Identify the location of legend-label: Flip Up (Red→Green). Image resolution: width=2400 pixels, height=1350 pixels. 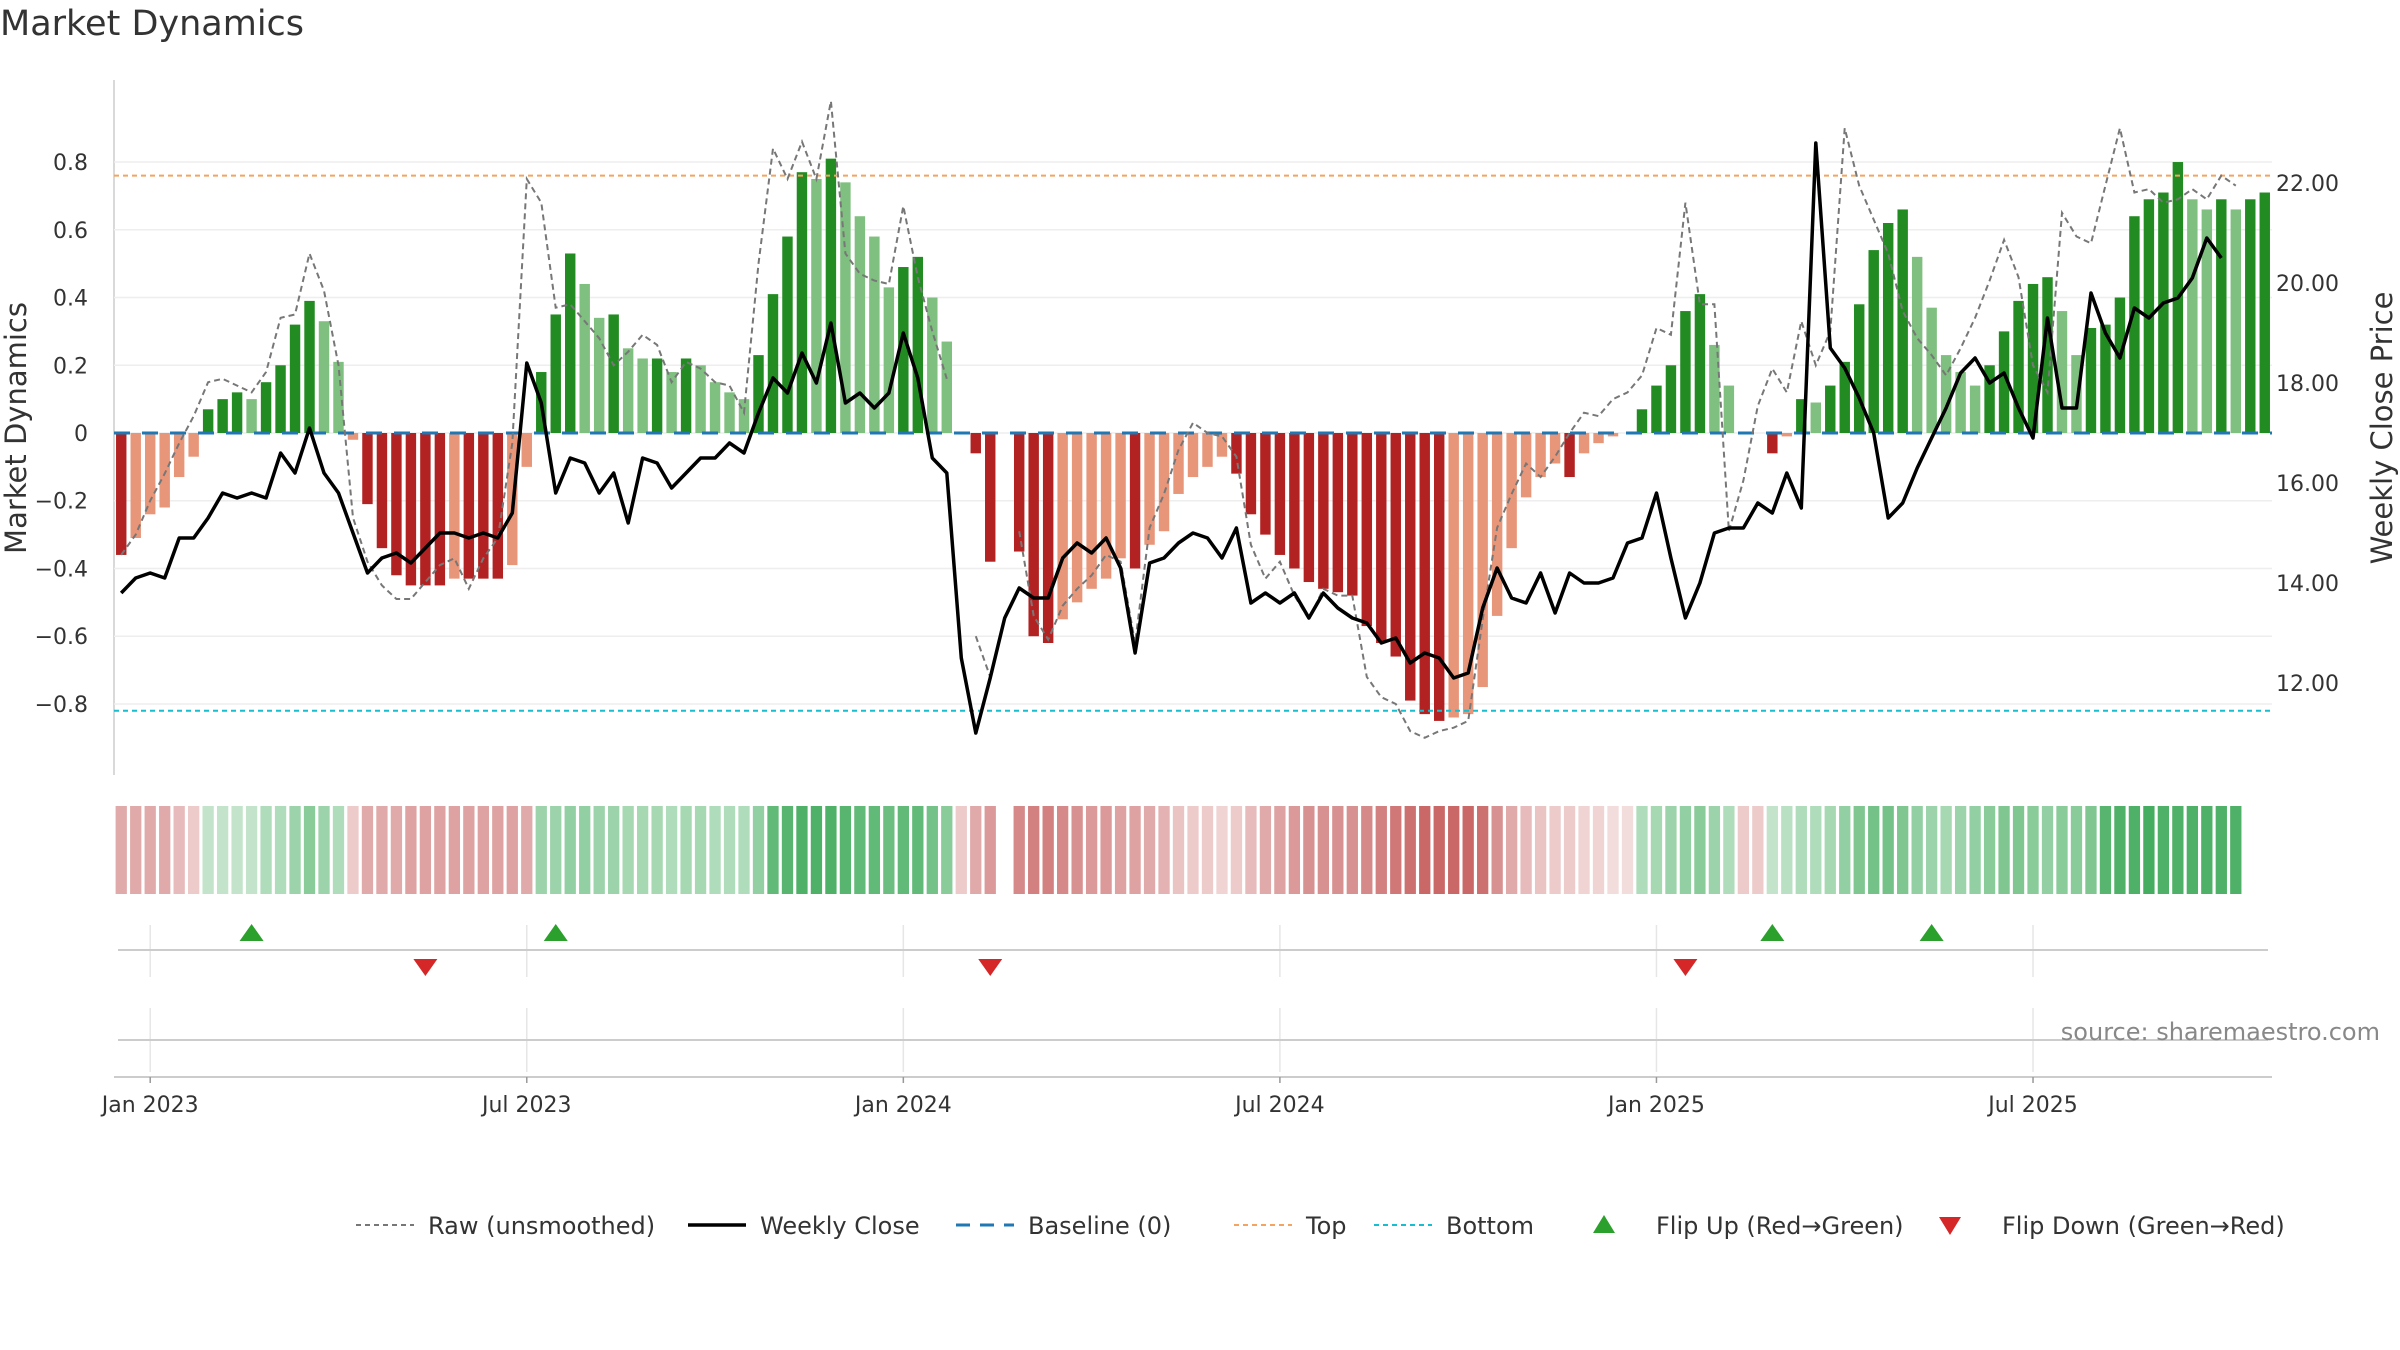
(1780, 1226).